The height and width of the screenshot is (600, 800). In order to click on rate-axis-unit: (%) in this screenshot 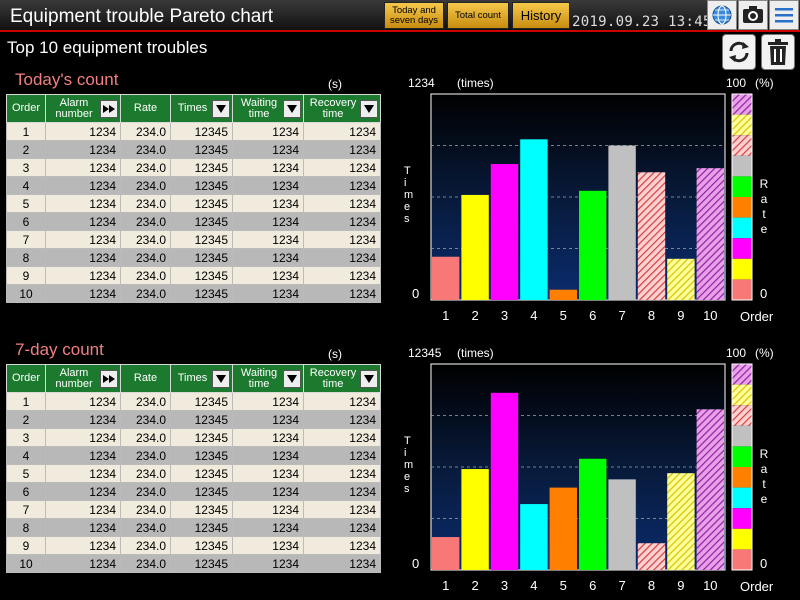, I will do `click(764, 353)`.